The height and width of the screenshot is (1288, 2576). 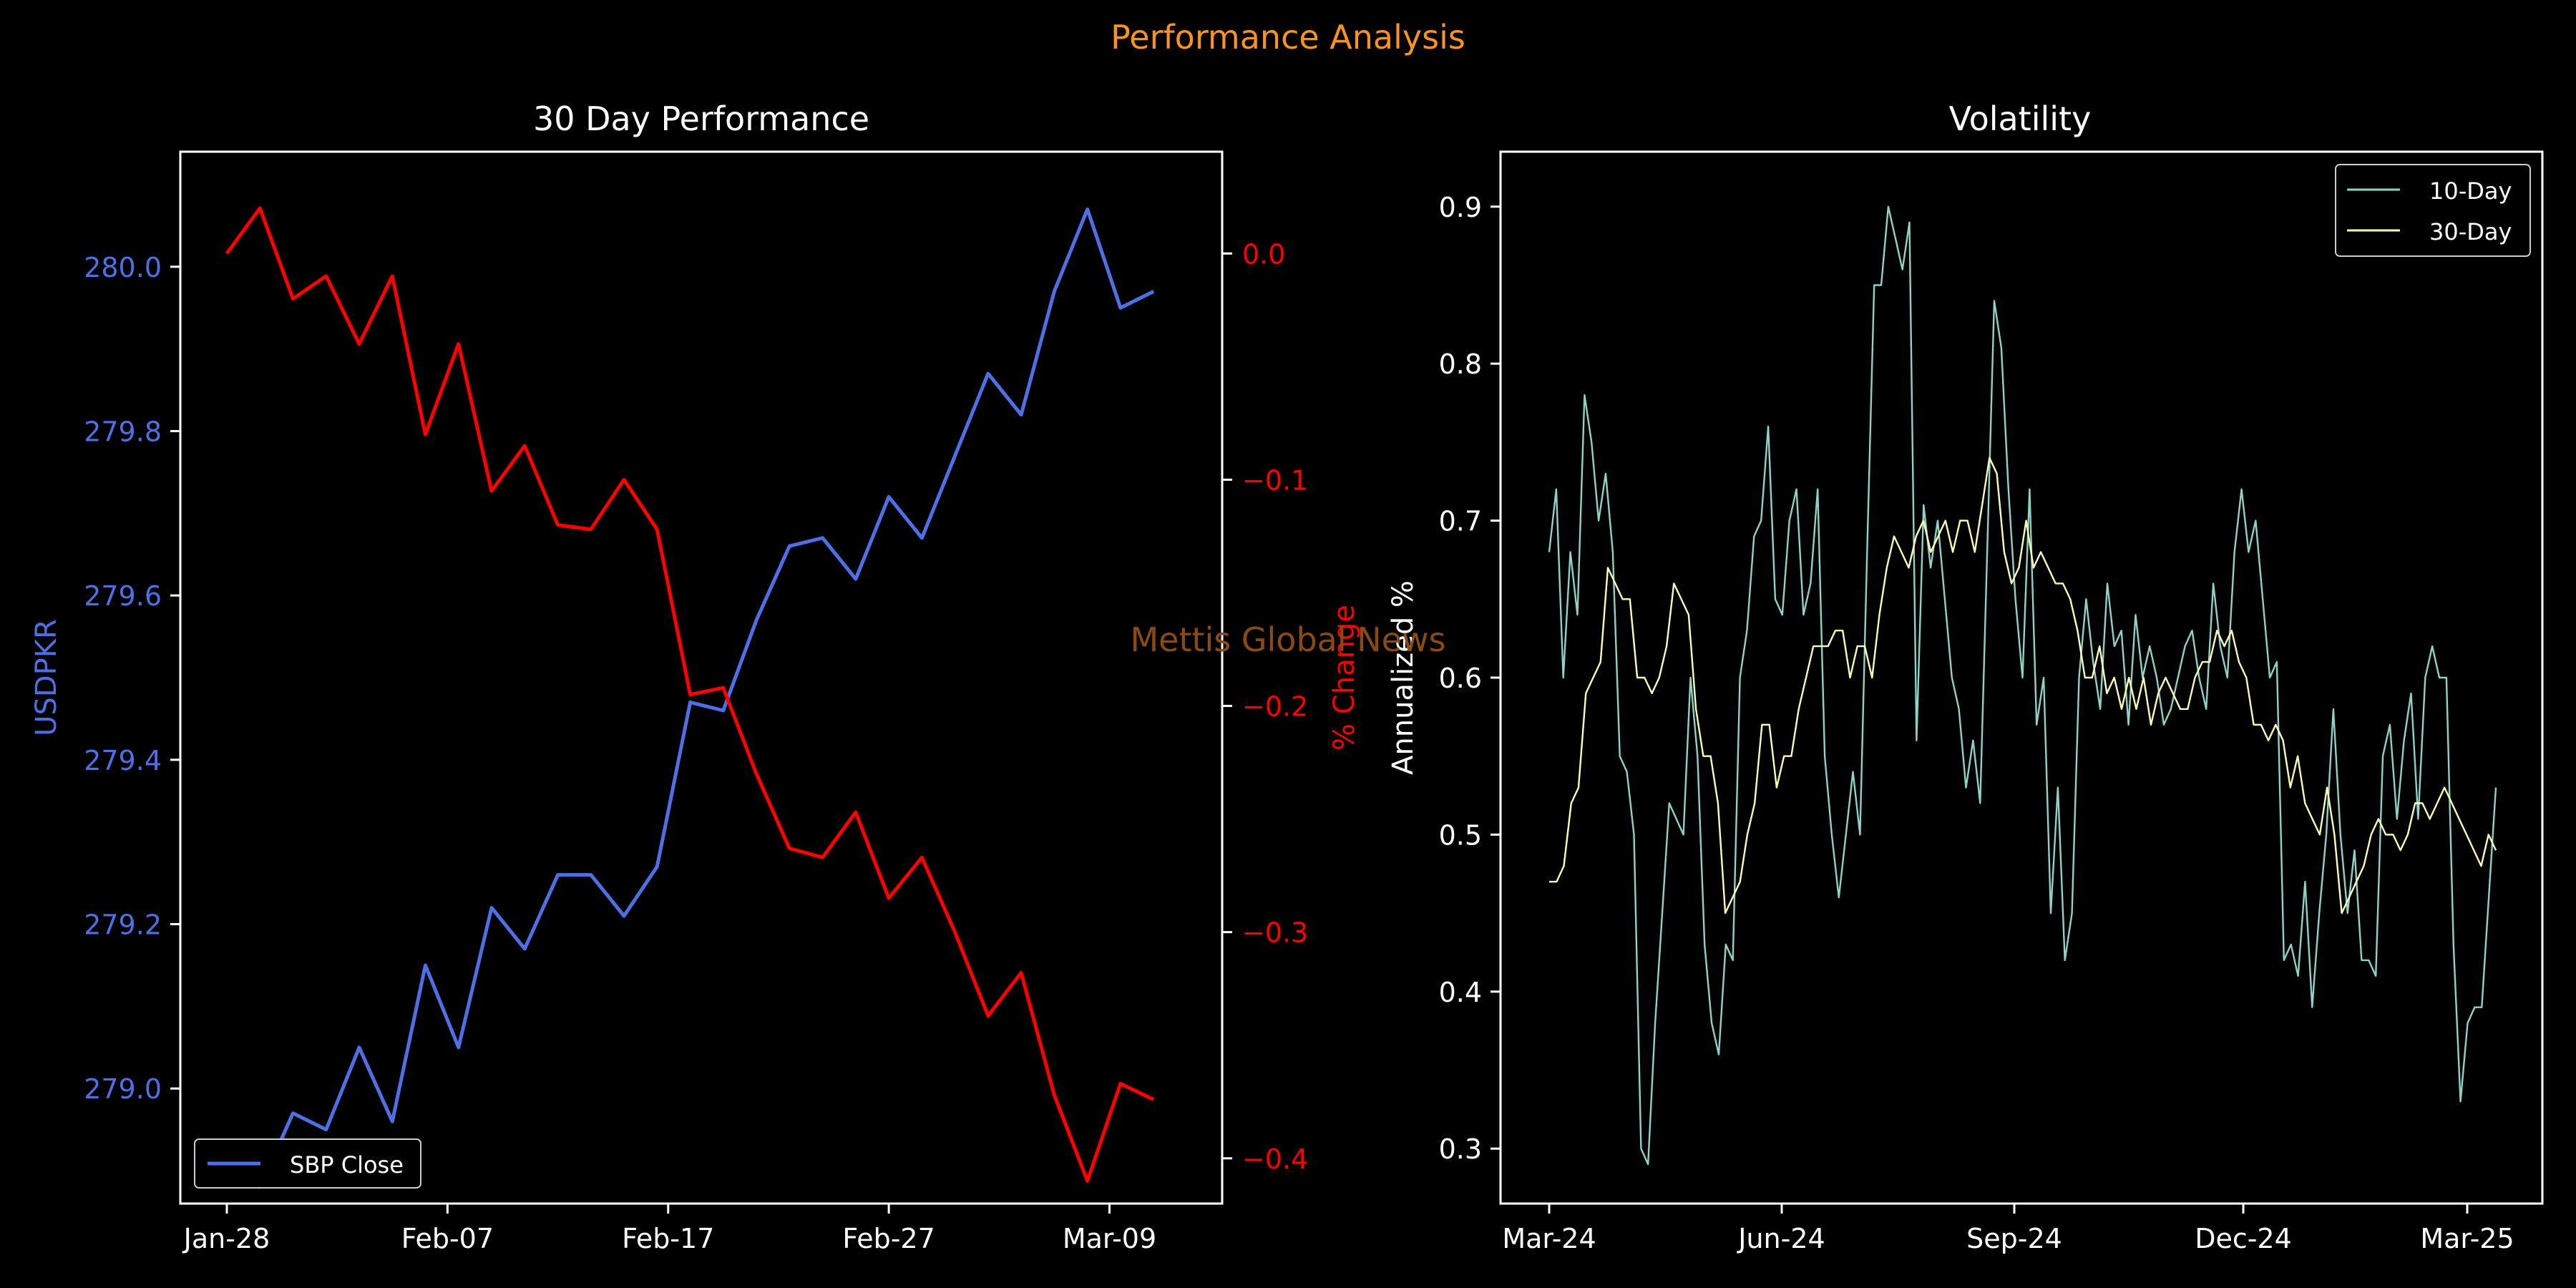 I want to click on y-tick-label: 0.6, so click(x=1460, y=678).